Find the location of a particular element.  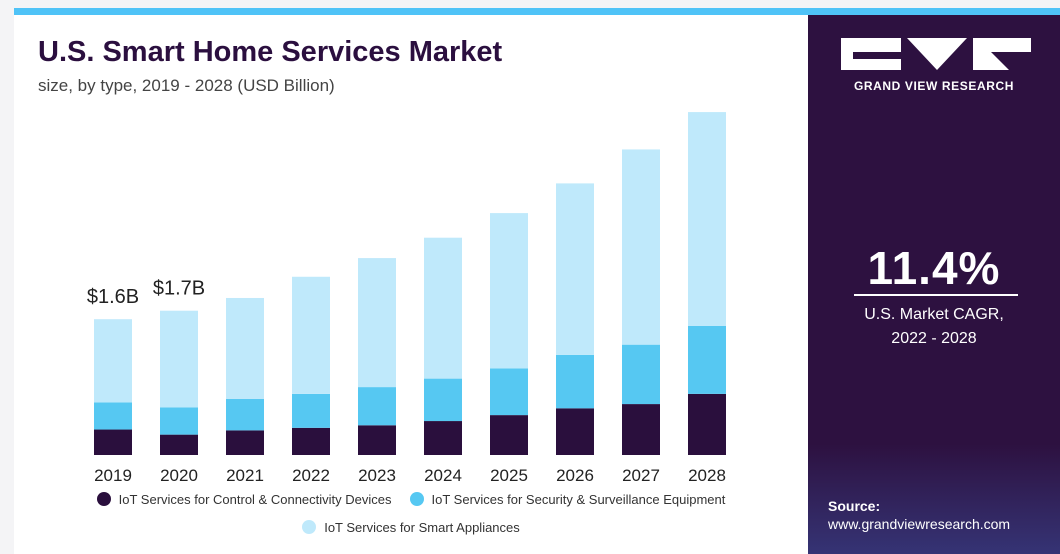

data-label-2019: $1.6B is located at coordinates (113, 297).